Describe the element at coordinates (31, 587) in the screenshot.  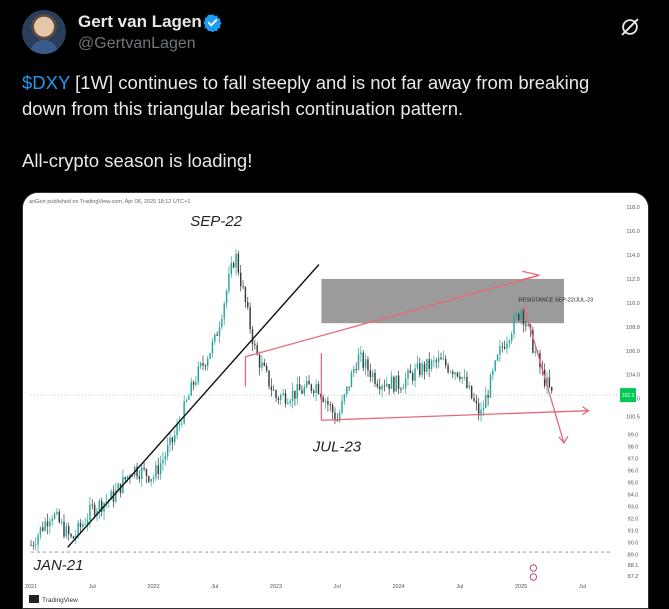
I see `x-tick-label: 2021` at that location.